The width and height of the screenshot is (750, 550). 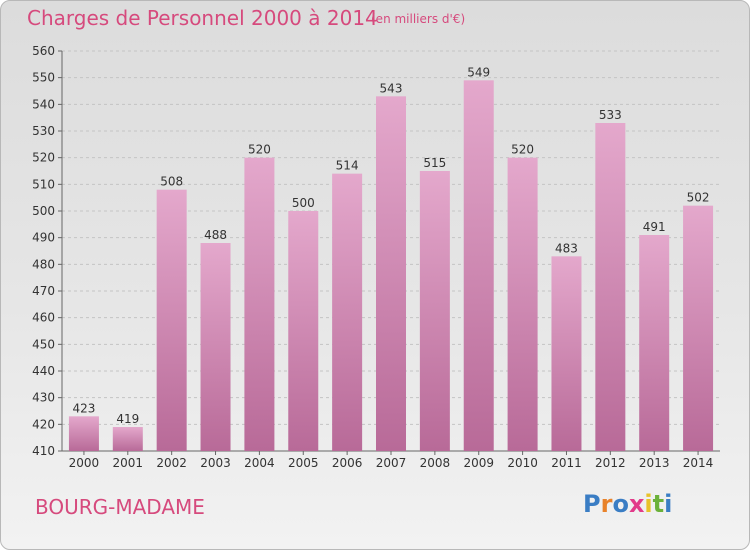 I want to click on bar-value-label: 423, so click(x=83, y=408).